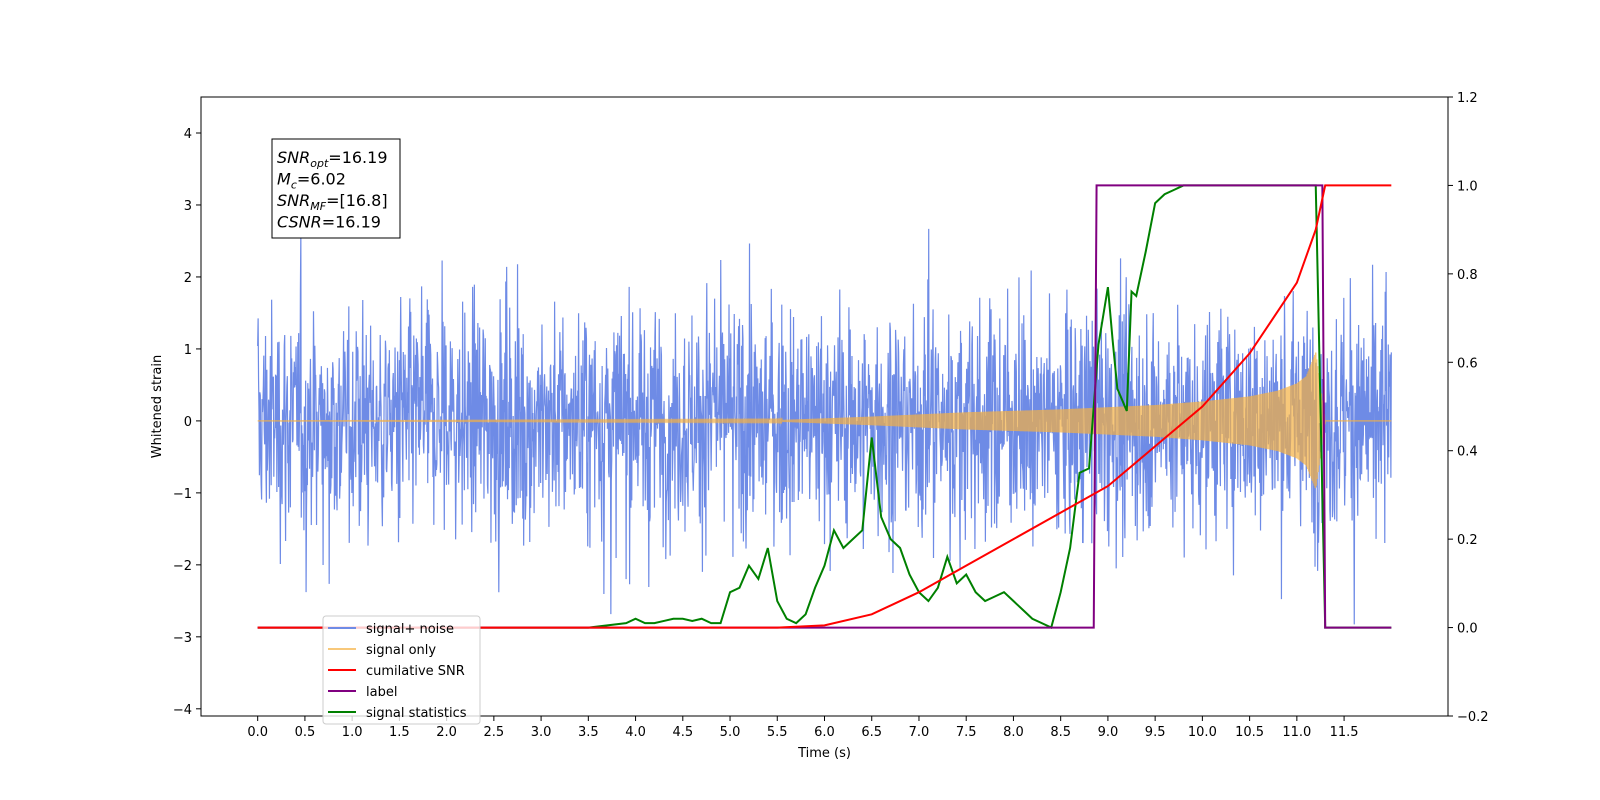 Image resolution: width=1600 pixels, height=800 pixels. I want to click on x-tick-label: 7.0, so click(919, 732).